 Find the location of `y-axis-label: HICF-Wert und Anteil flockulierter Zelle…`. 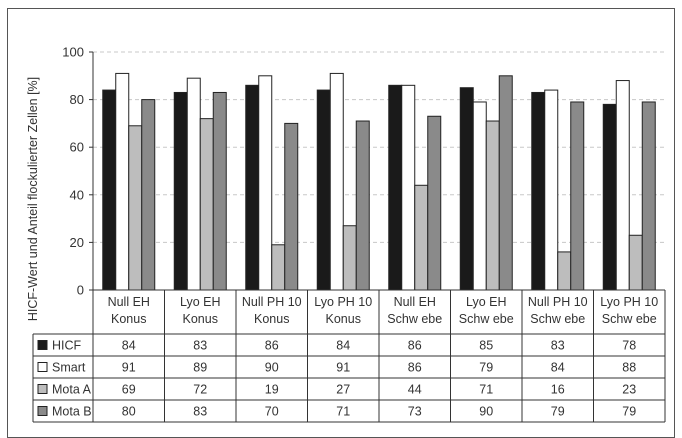

y-axis-label: HICF-Wert und Anteil flockulierter Zelle… is located at coordinates (33, 199).